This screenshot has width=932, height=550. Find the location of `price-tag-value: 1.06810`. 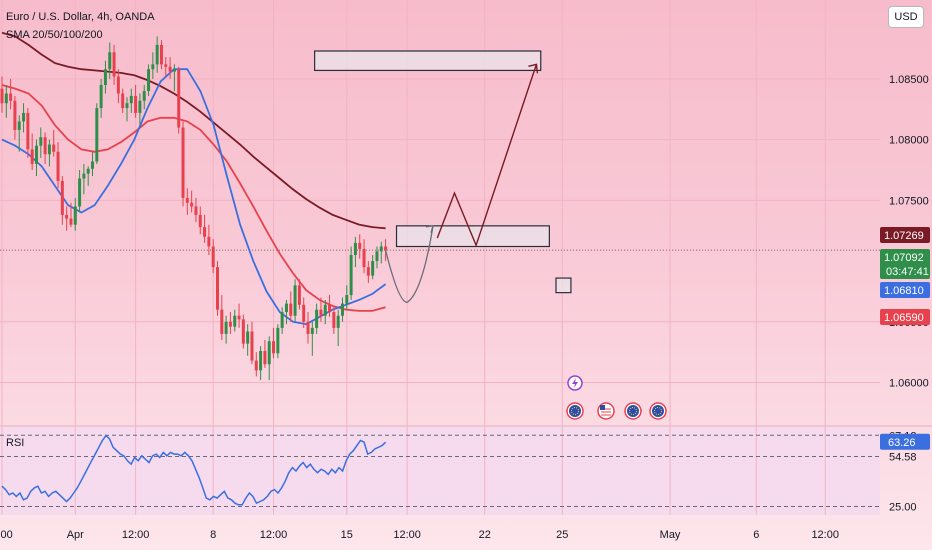

price-tag-value: 1.06810 is located at coordinates (904, 291).